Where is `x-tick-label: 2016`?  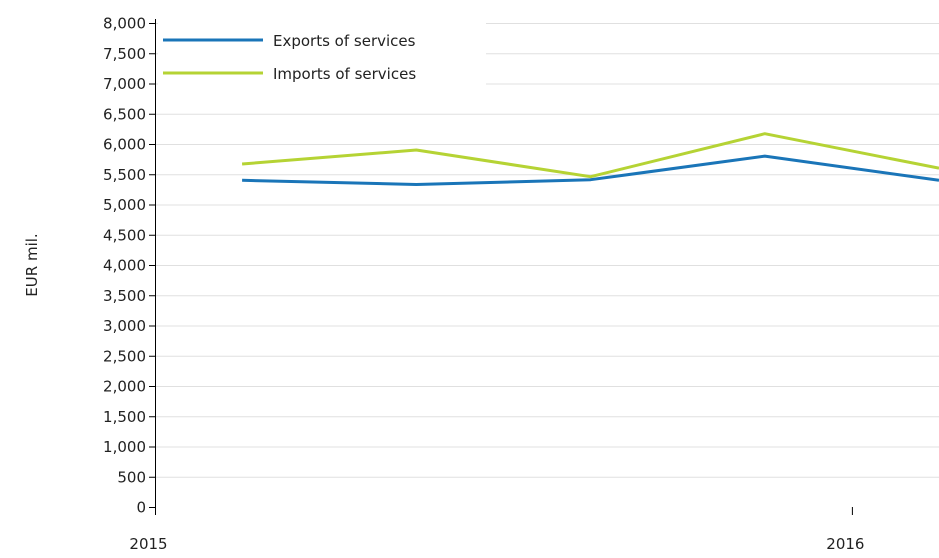
x-tick-label: 2016 is located at coordinates (845, 544).